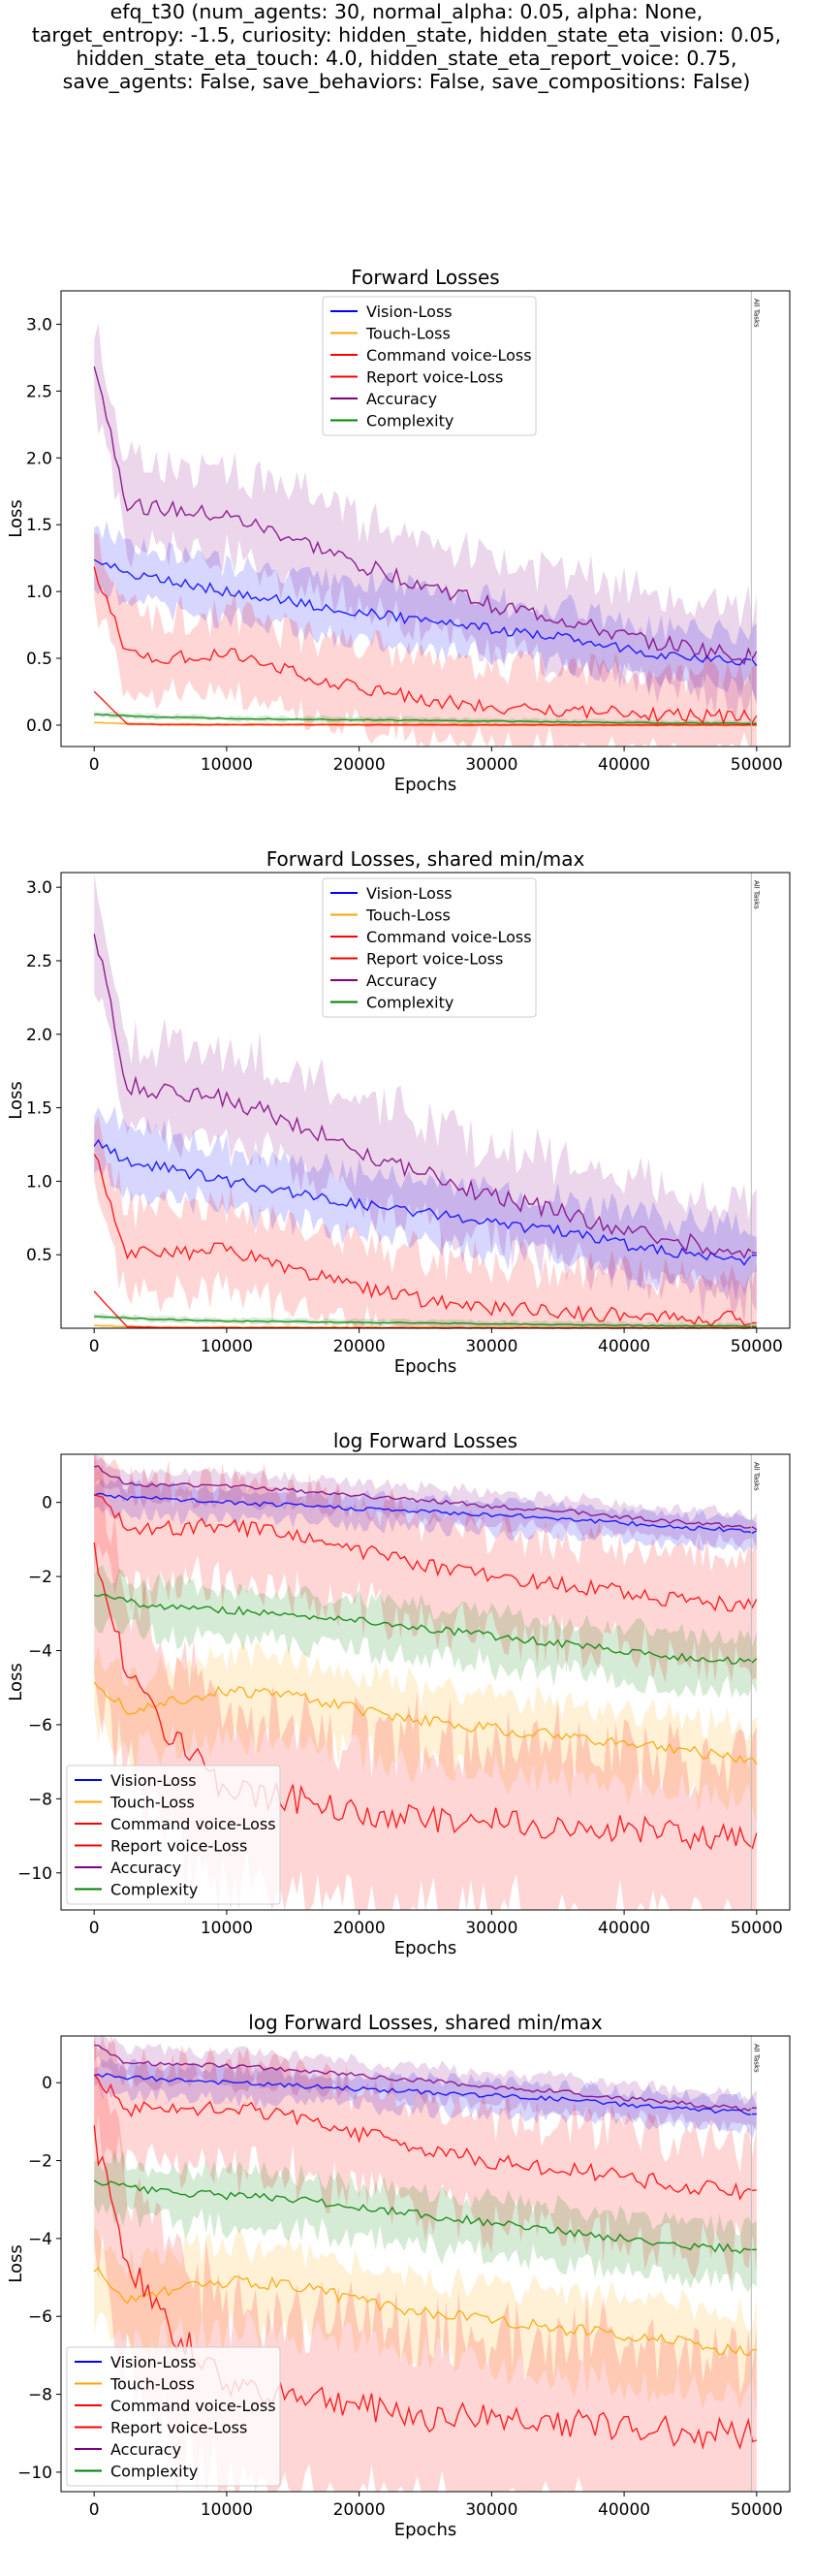 The image size is (813, 2576). Describe the element at coordinates (39, 1255) in the screenshot. I see `y-tick-label: 0.5` at that location.